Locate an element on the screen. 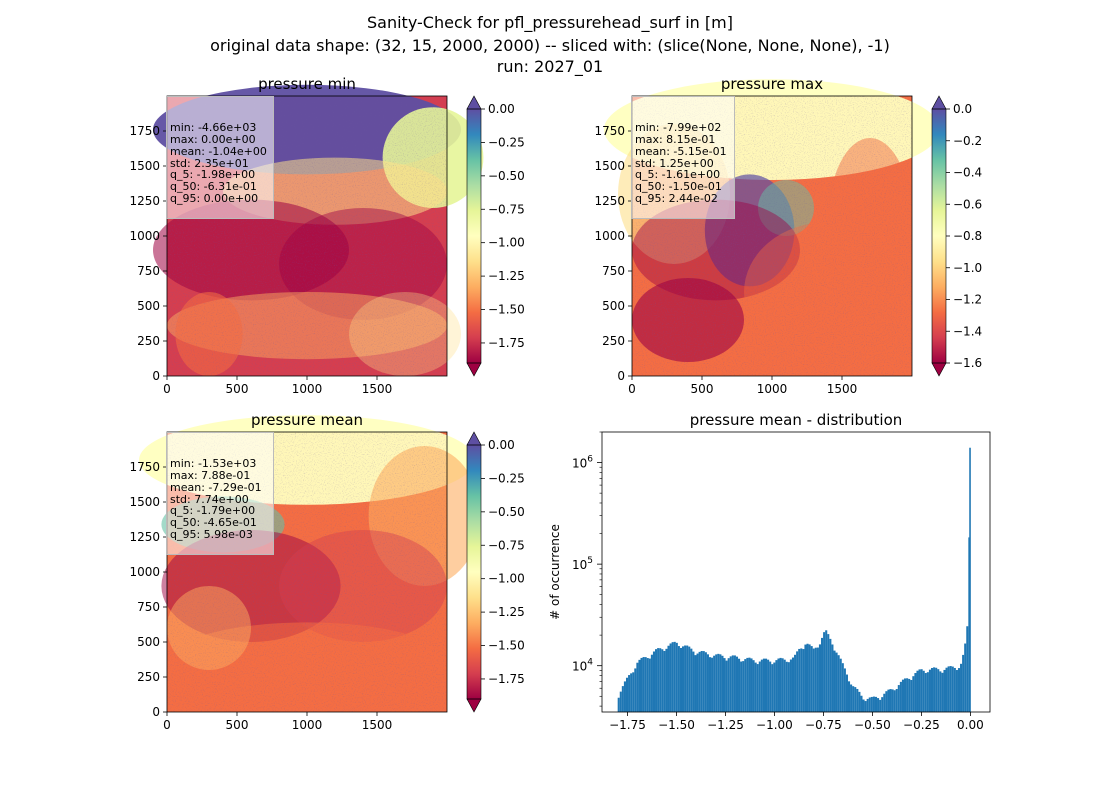 The height and width of the screenshot is (800, 1100). panel-title: pressure mean is located at coordinates (307, 420).